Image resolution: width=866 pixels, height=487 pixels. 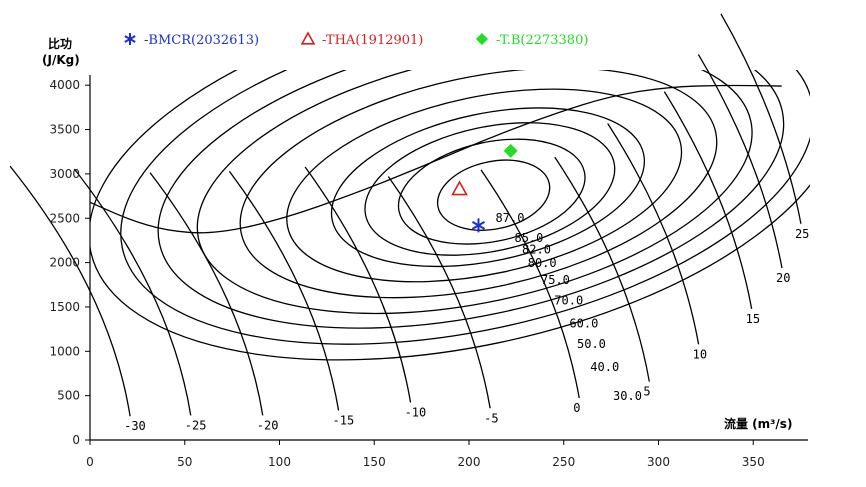 I want to click on operating-point-tha, so click(x=459, y=188).